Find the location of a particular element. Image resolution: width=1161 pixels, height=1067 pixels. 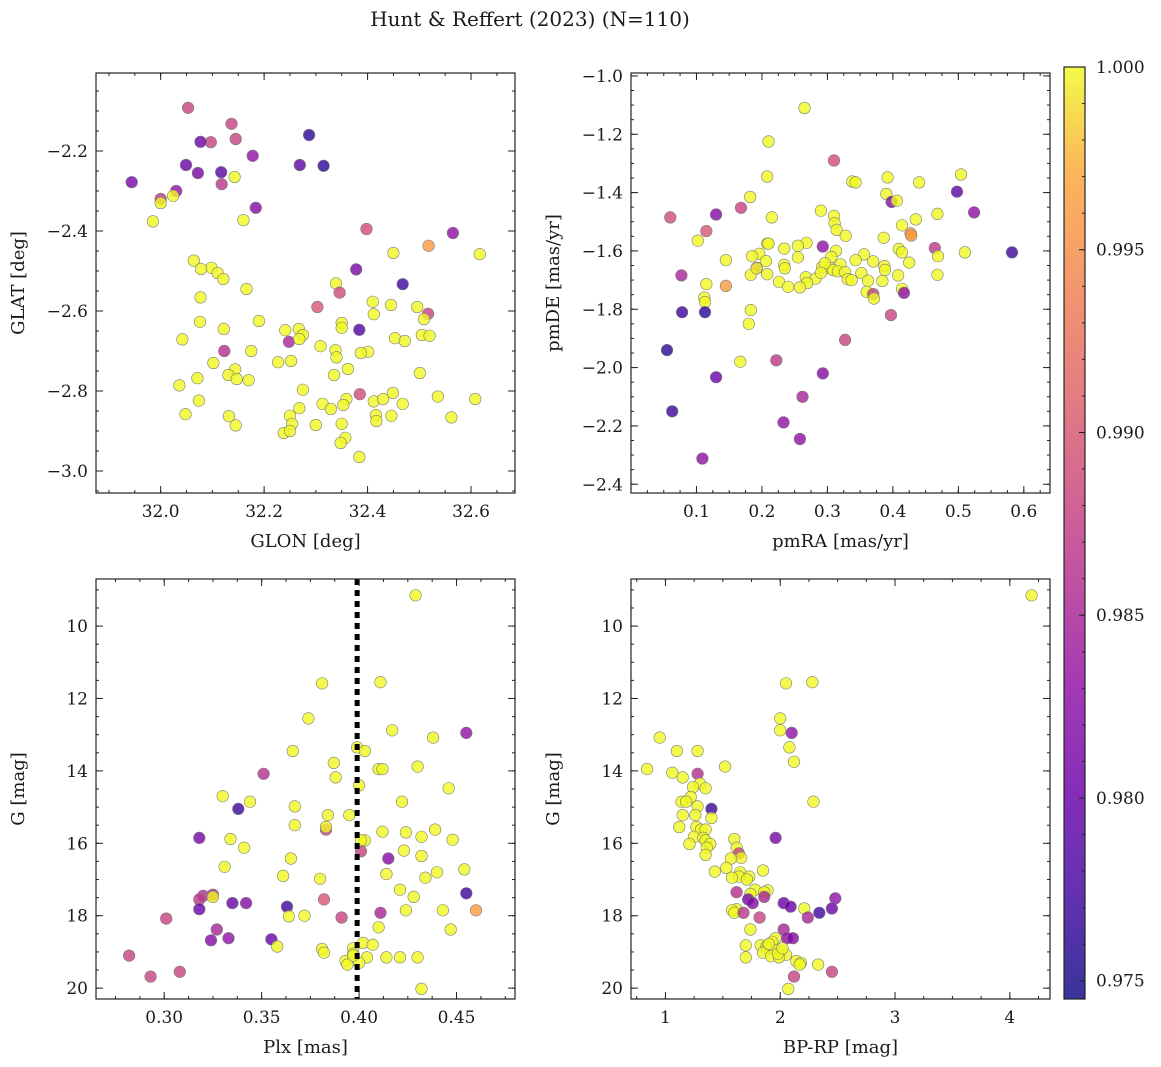

x-tick-label: 3 is located at coordinates (895, 1018).